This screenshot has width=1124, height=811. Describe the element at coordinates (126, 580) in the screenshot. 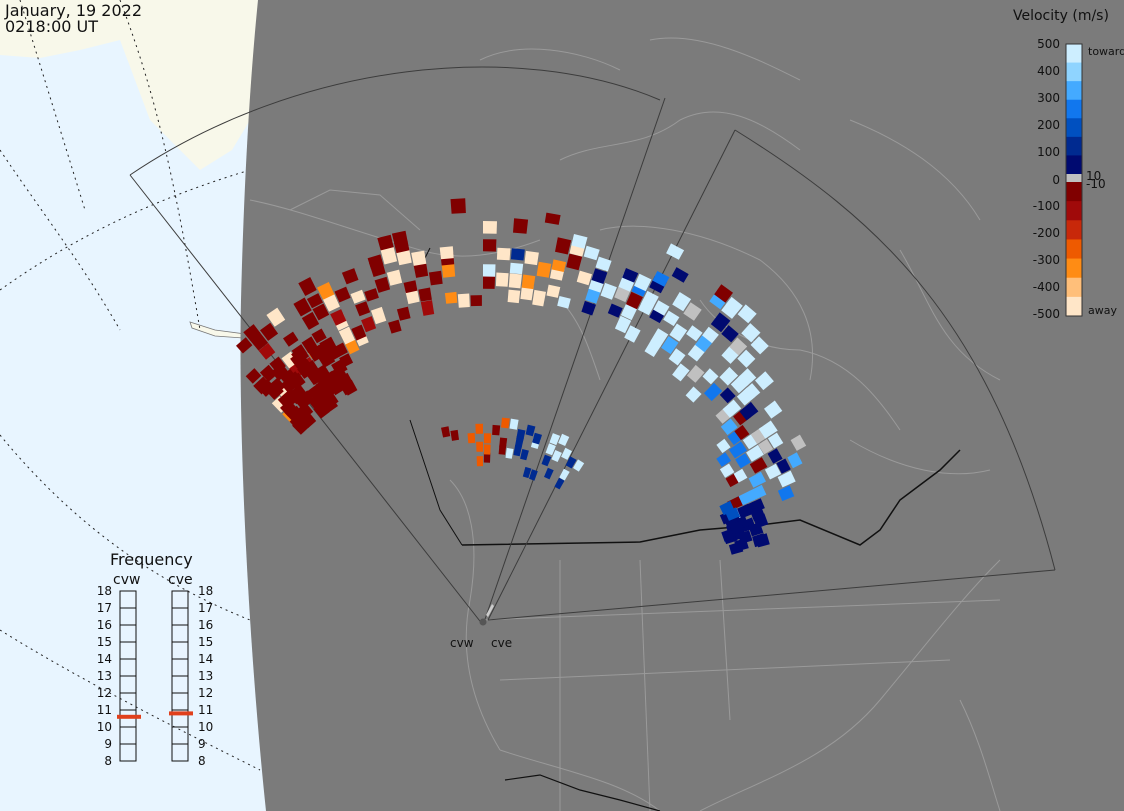

I see `frequency-panel-cvw-label: cvw` at that location.